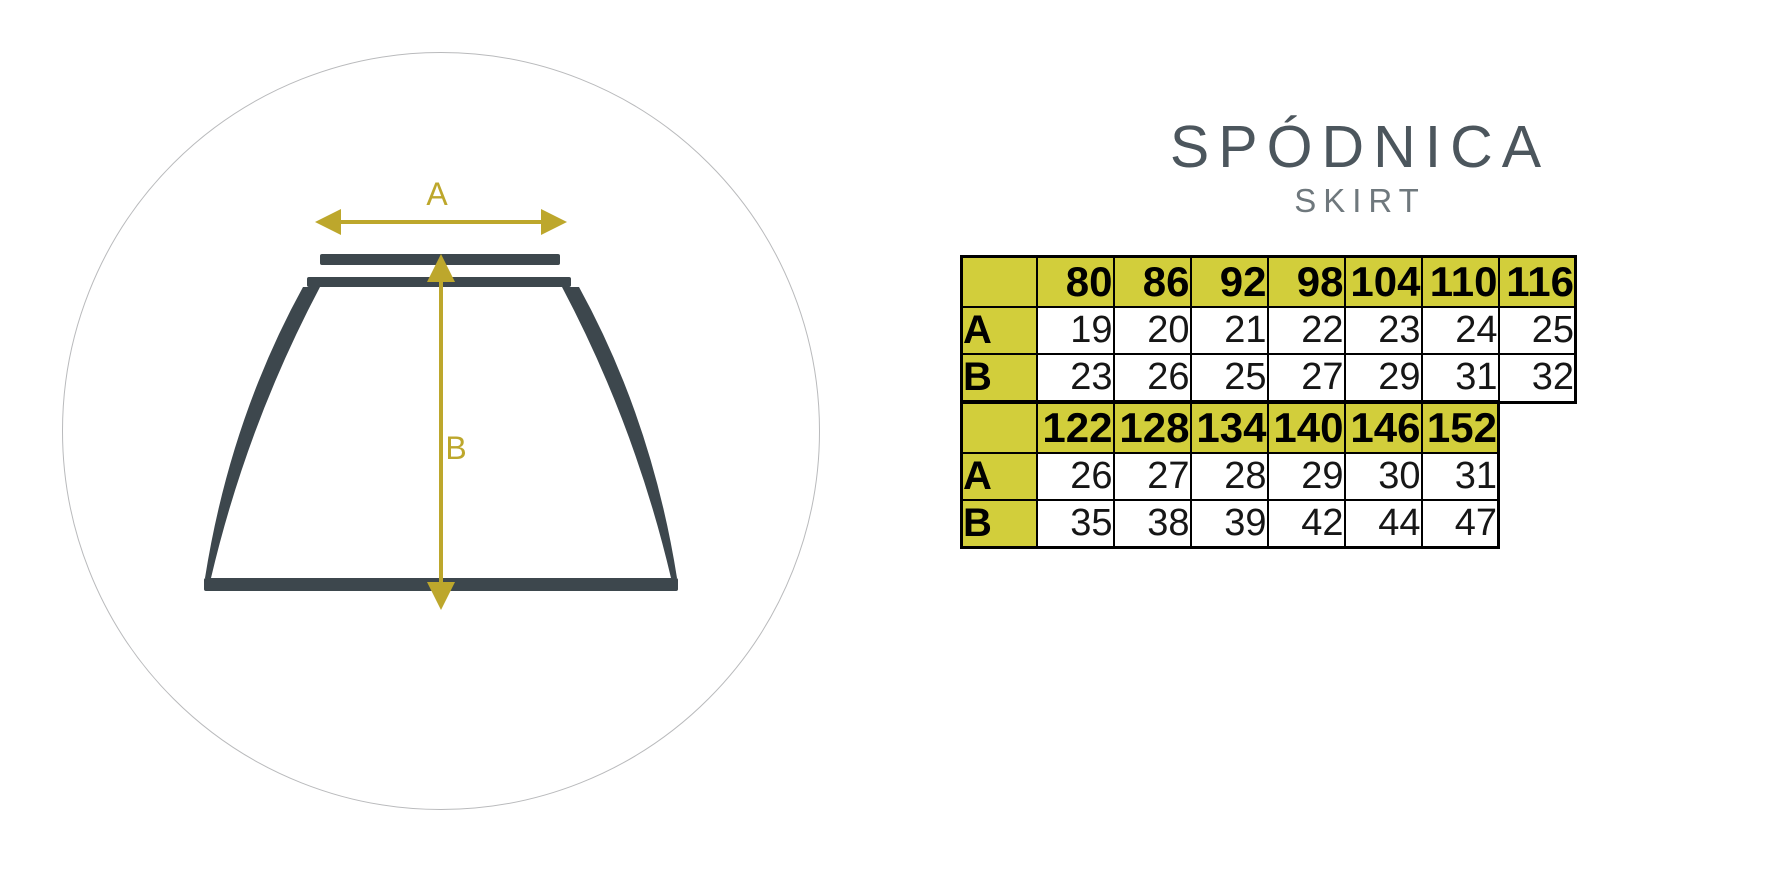  I want to click on size-header-cell: 152, so click(1460, 427).